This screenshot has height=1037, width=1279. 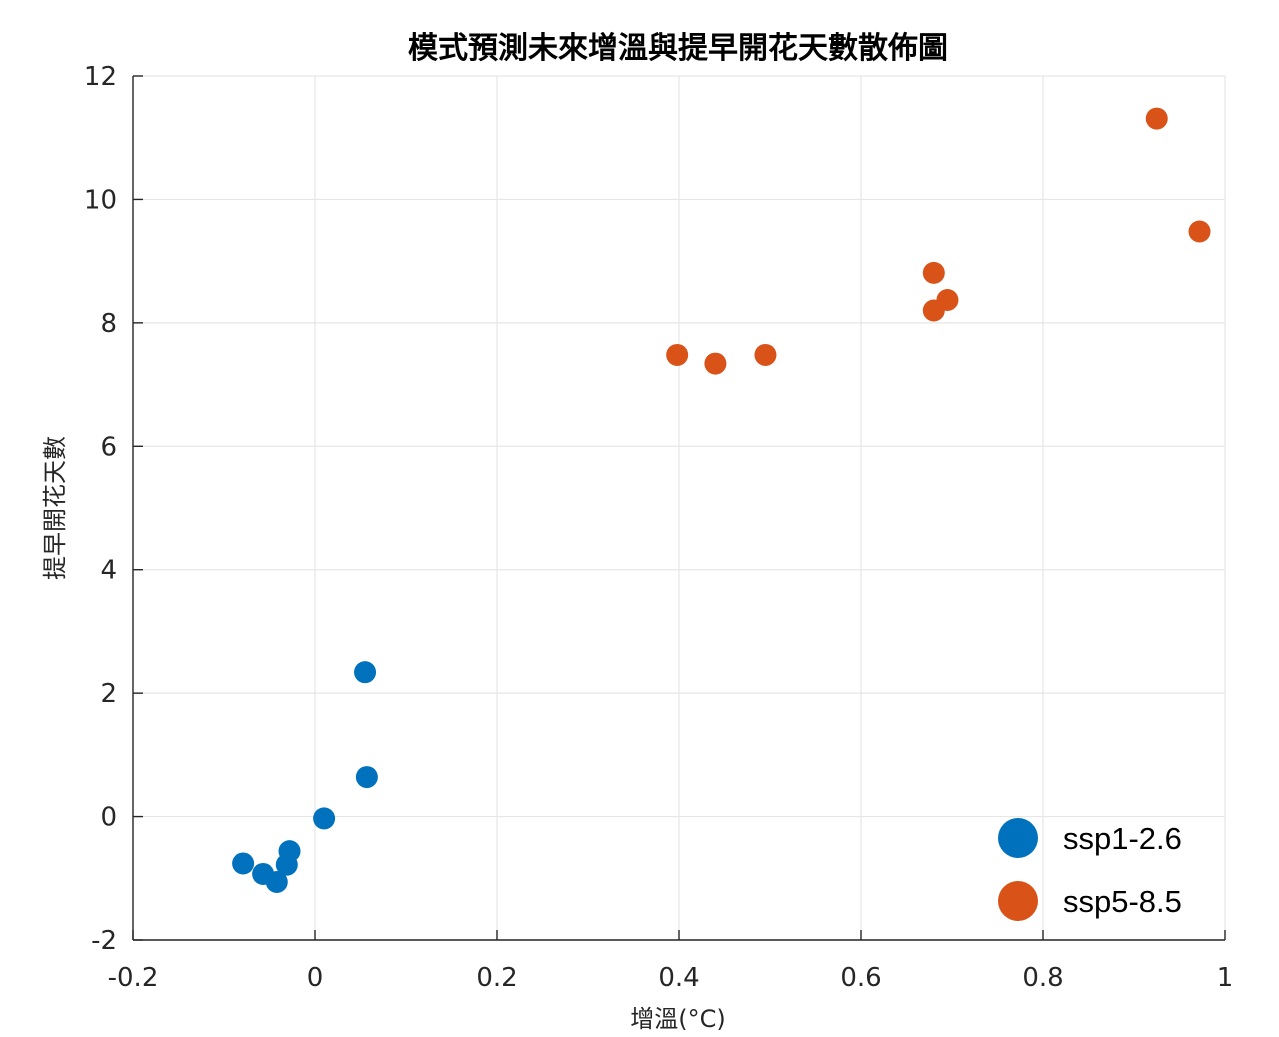 I want to click on legend-marker-ssp5-8.5, so click(x=1018, y=901).